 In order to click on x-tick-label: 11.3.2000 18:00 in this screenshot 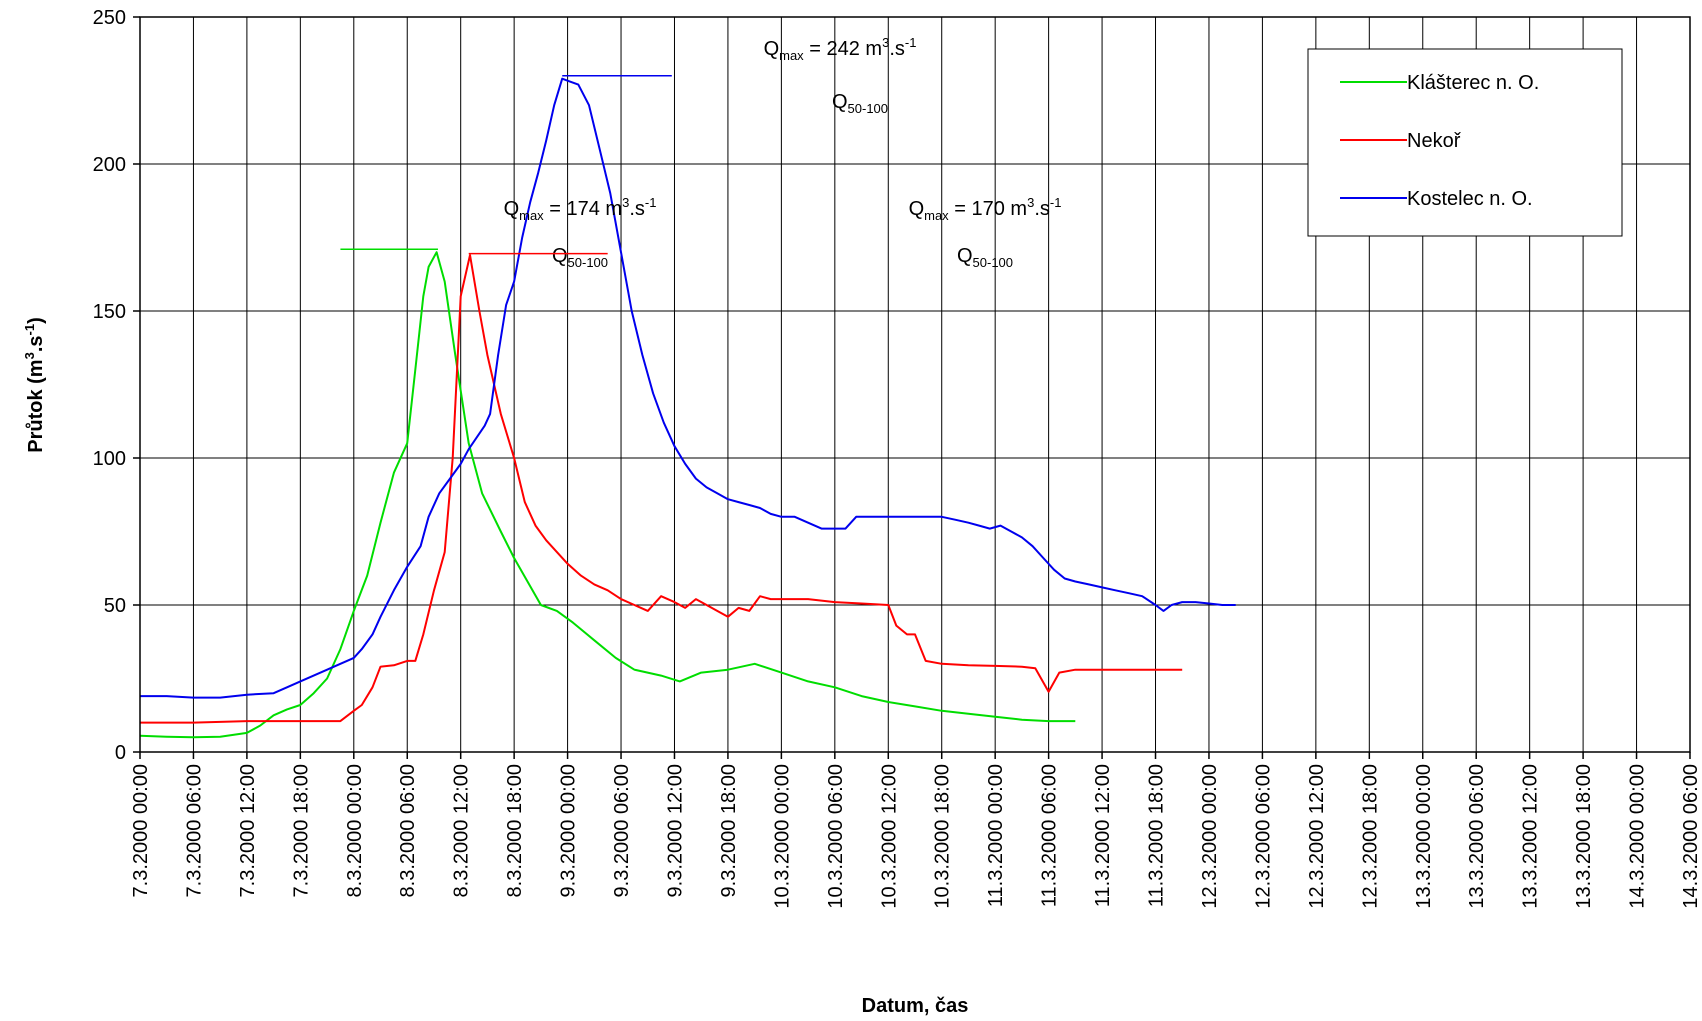, I will do `click(1157, 835)`.